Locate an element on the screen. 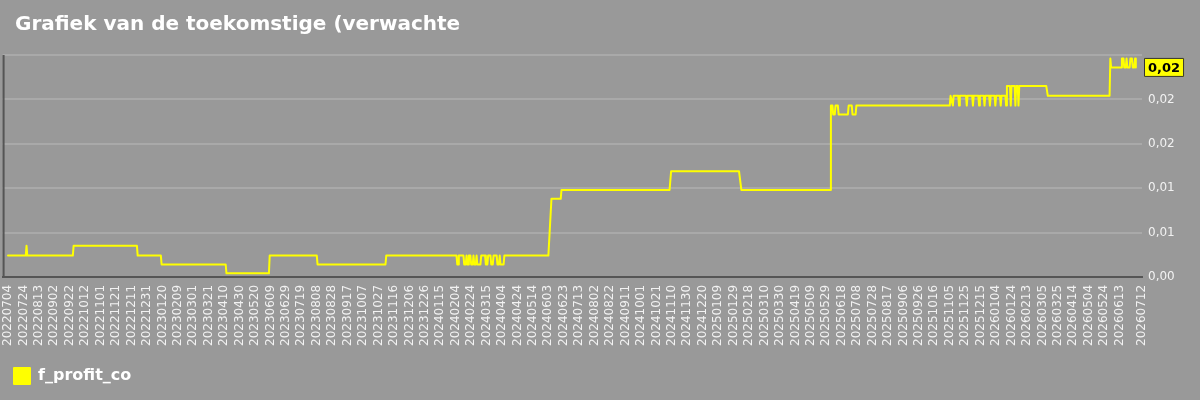  x-tick-label: 20220704 is located at coordinates (7, 315).